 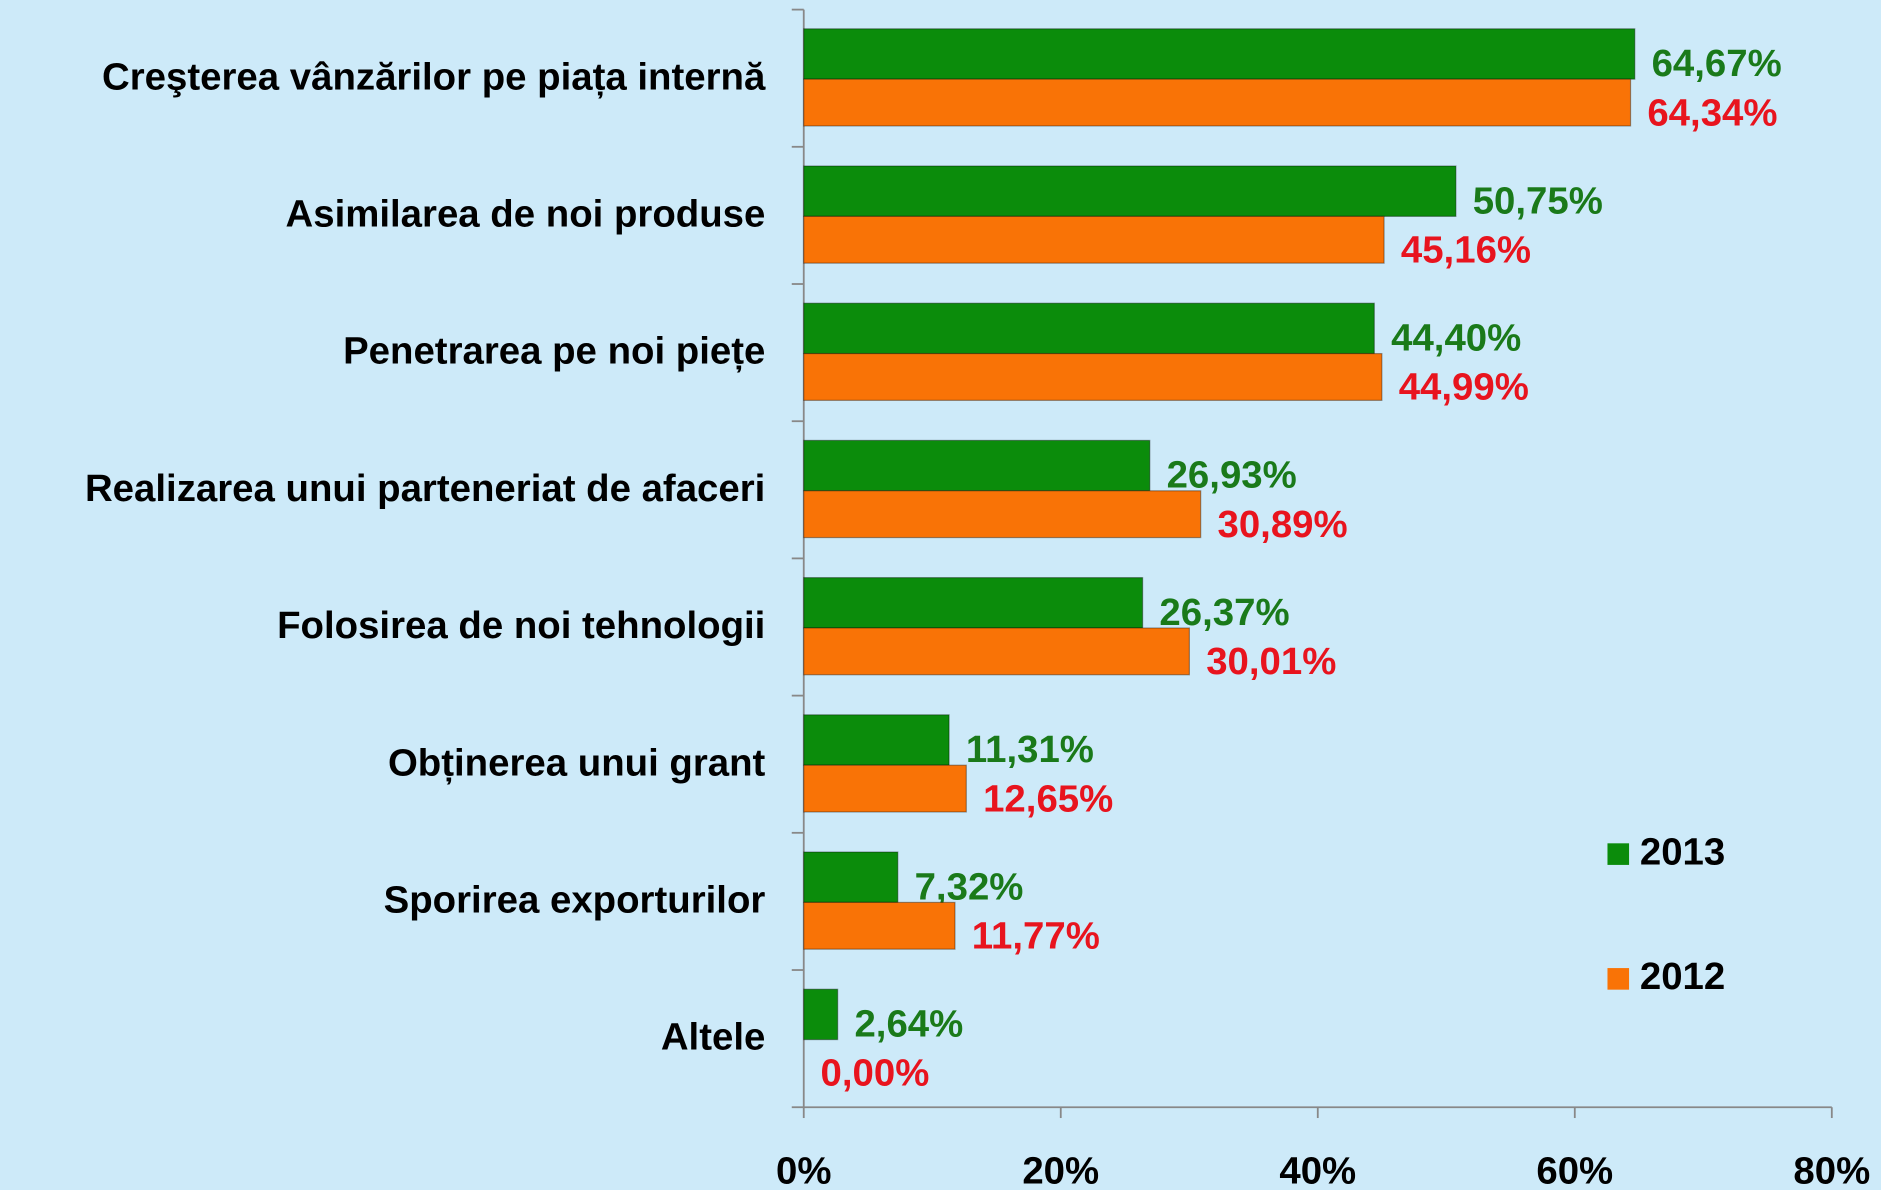 What do you see at coordinates (1712, 112) in the screenshot?
I see `value-label: 64,34%` at bounding box center [1712, 112].